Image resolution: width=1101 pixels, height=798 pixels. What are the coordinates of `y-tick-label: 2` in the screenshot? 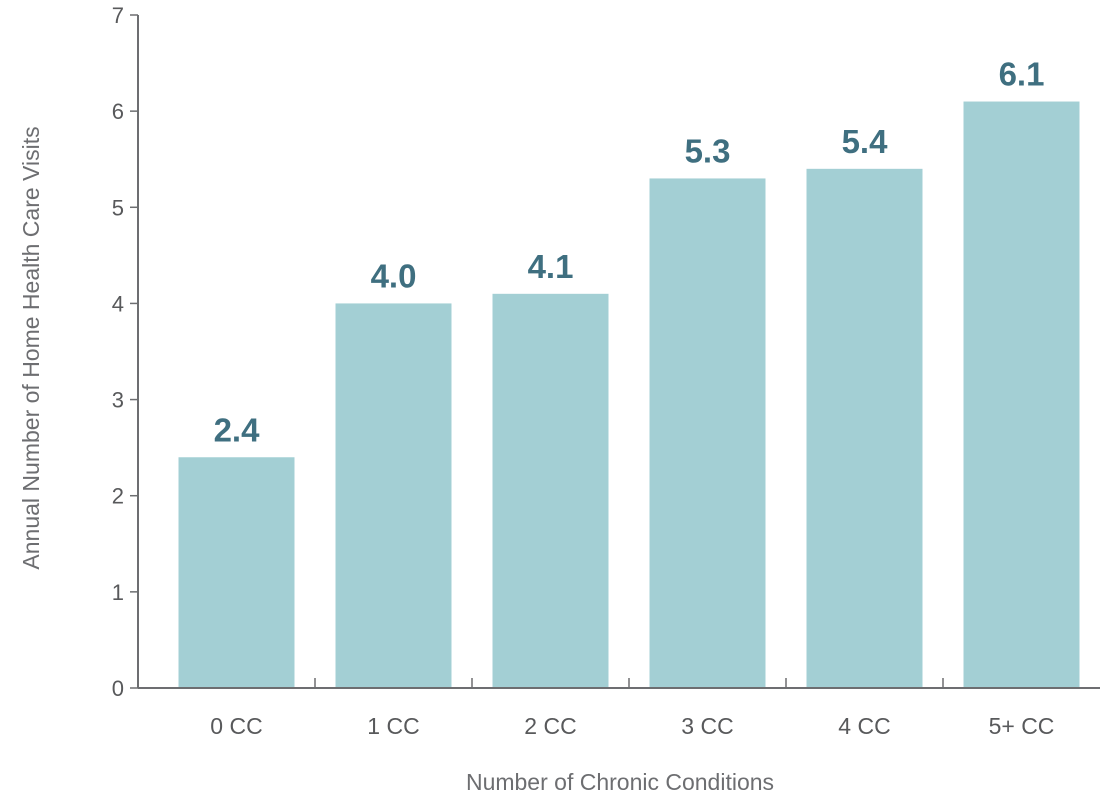 It's located at (118, 496).